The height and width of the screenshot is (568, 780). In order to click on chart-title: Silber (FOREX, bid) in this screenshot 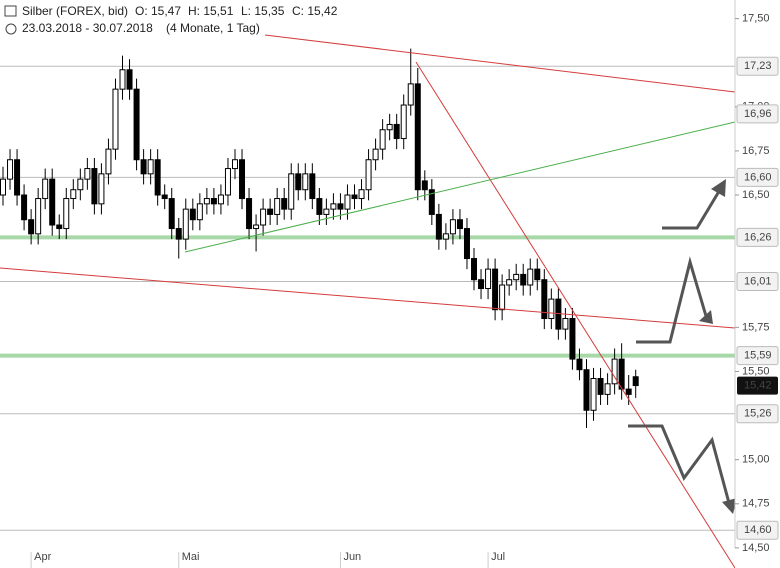, I will do `click(75, 11)`.